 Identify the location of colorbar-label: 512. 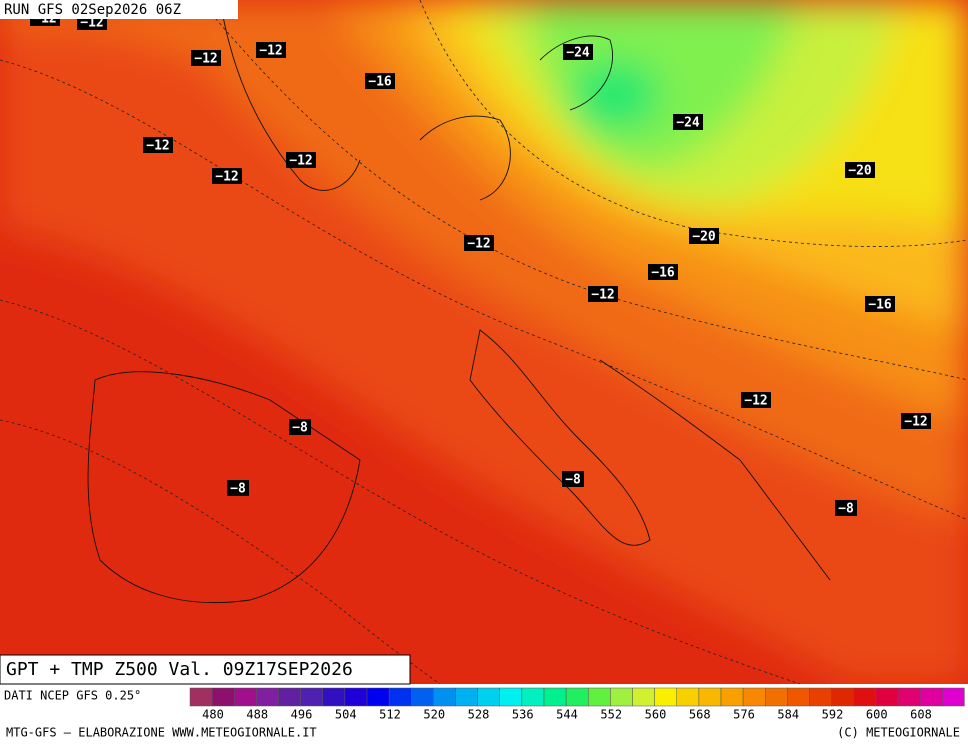
(390, 715).